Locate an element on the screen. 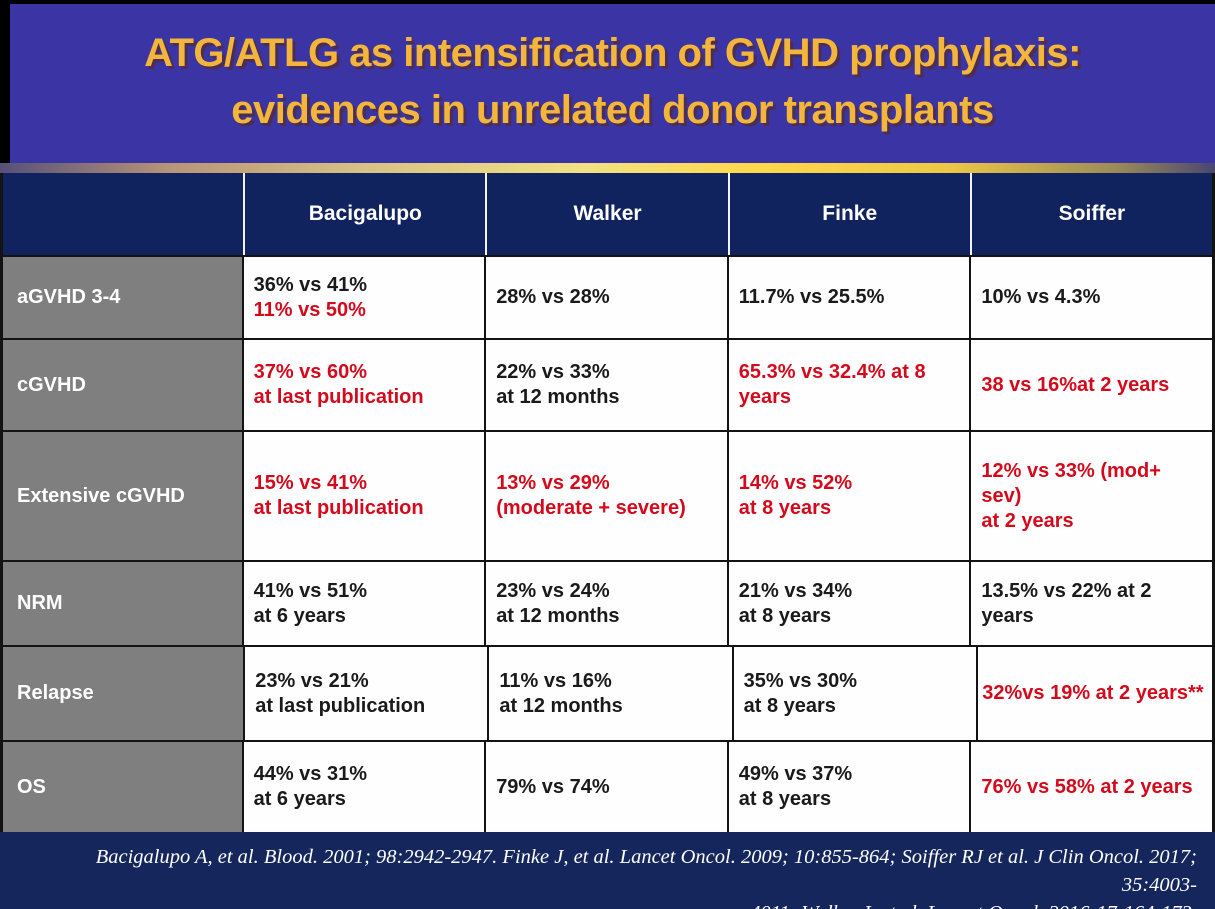 Image resolution: width=1215 pixels, height=909 pixels. cell-r1-walker: 22% vs 33% at 12 months is located at coordinates (605, 385).